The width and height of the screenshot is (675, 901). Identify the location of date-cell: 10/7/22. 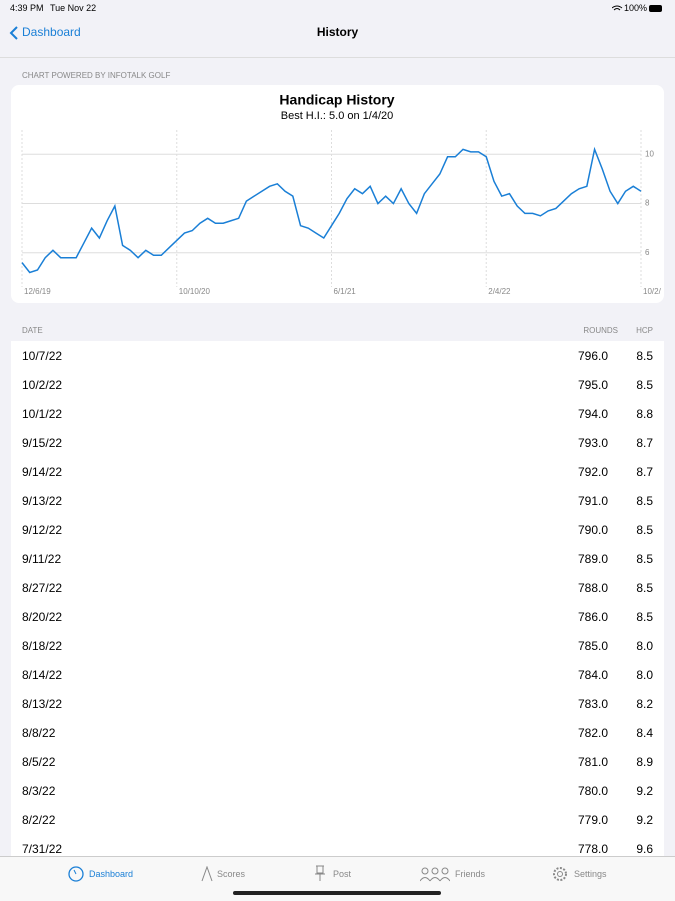
(42, 356).